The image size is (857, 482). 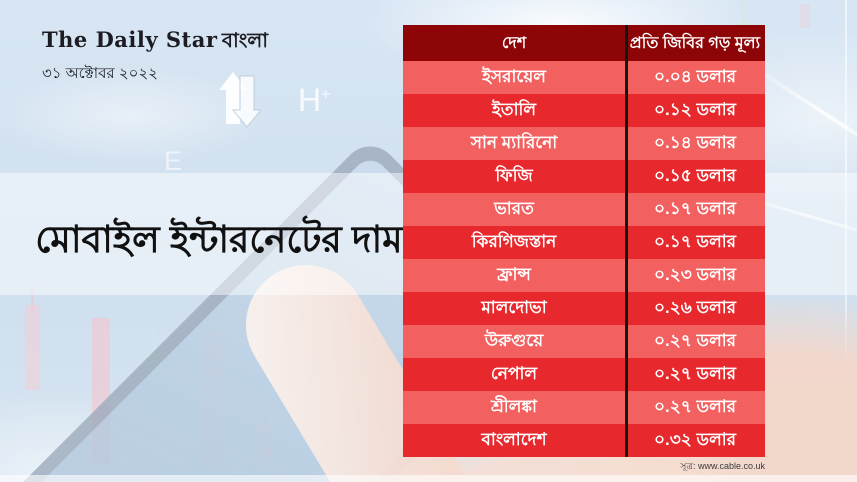 I want to click on table-row: বাংলাদেশ ০.৩২ ডলার, so click(x=584, y=440).